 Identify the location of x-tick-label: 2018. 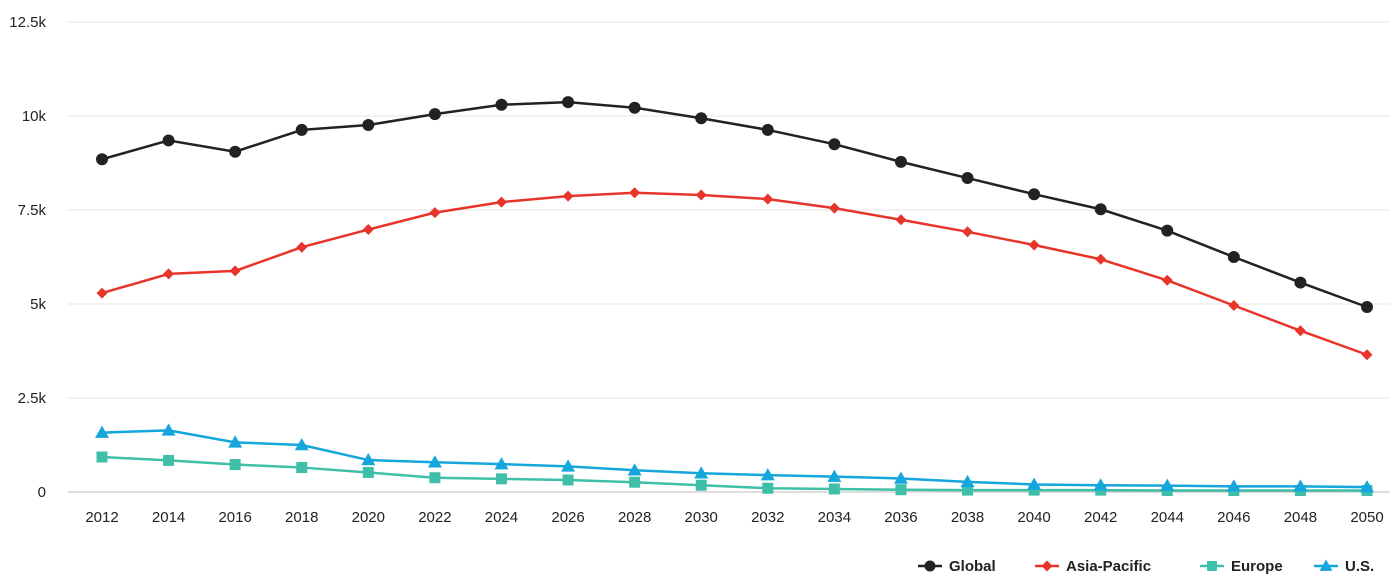
(301, 517).